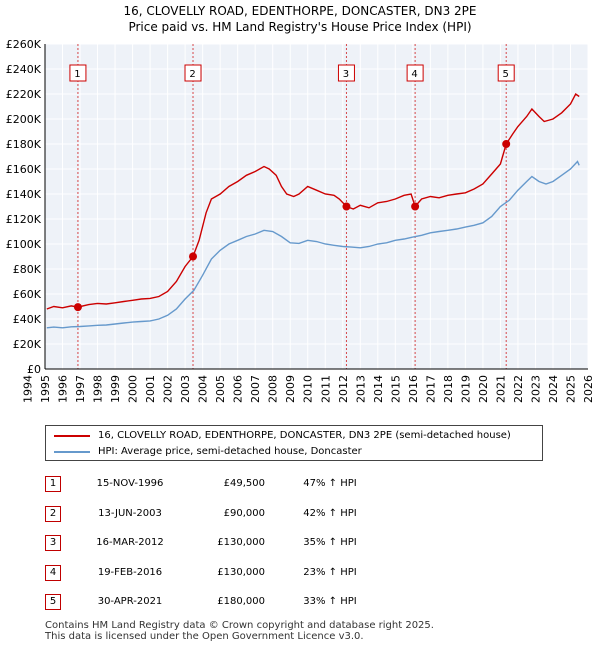  What do you see at coordinates (72, 452) in the screenshot?
I see `legend-line-hpi` at bounding box center [72, 452].